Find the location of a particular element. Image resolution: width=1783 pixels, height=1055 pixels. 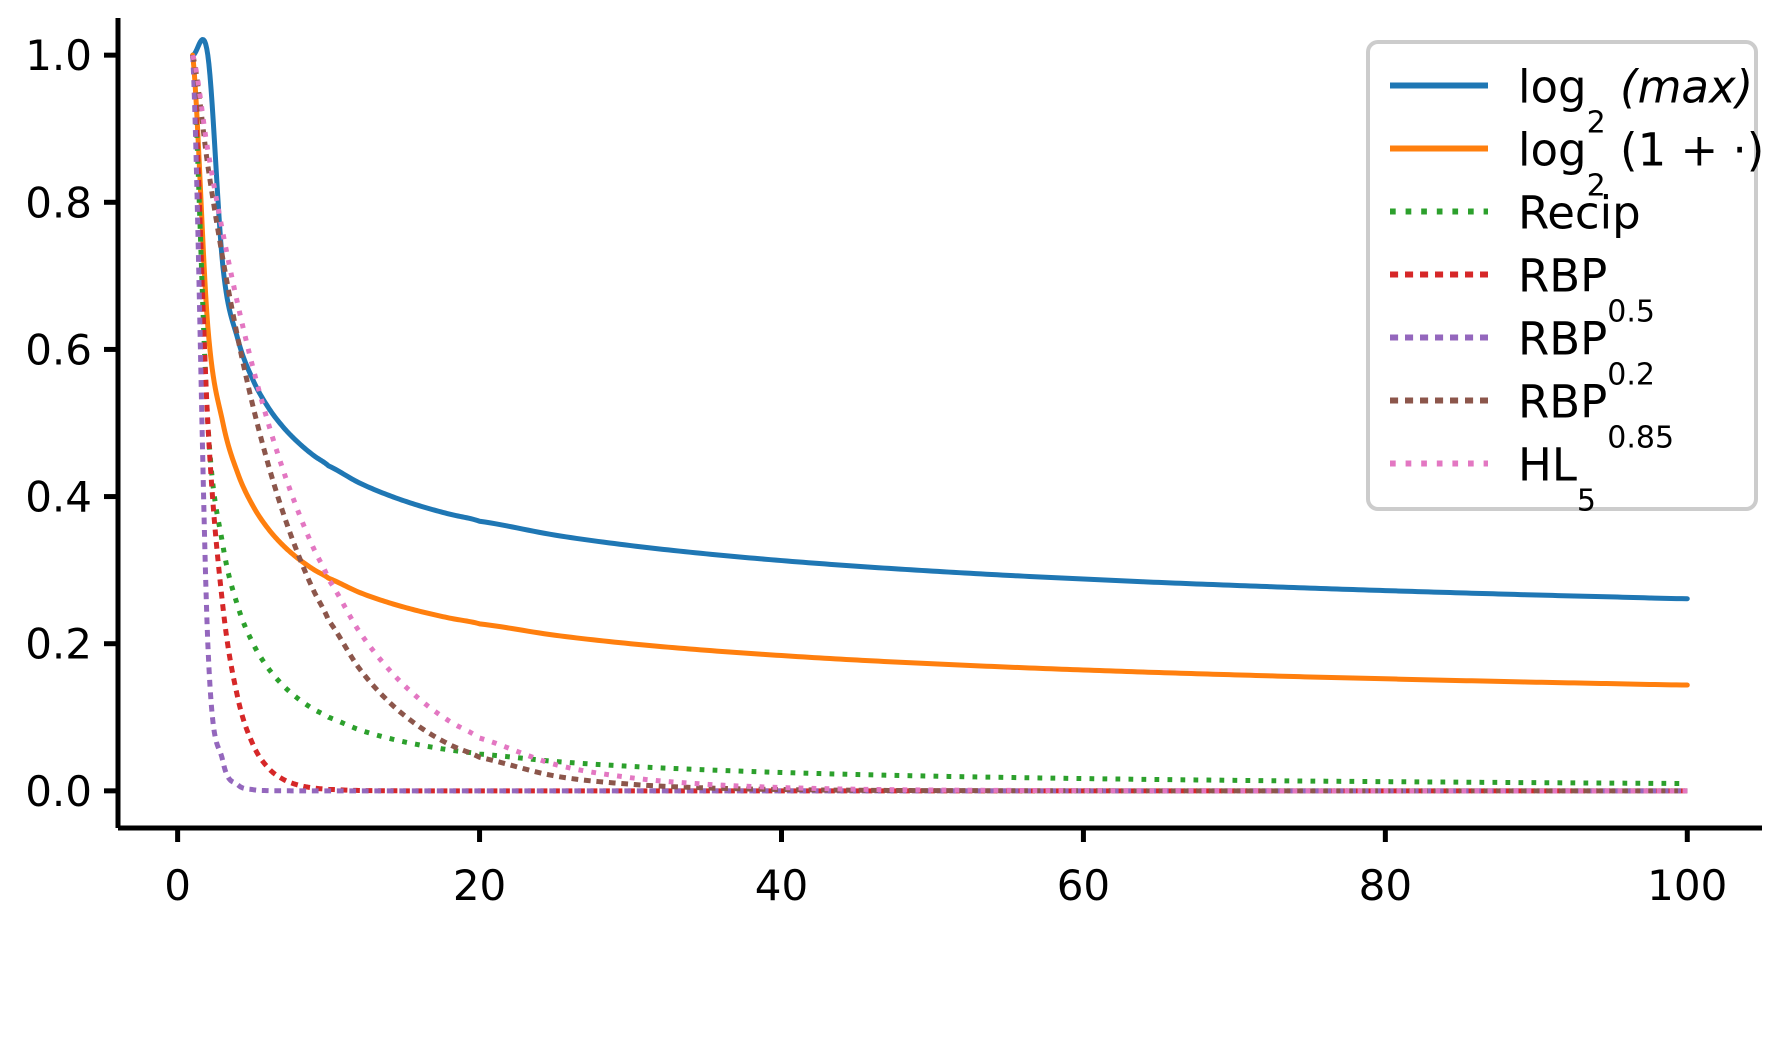

legend-label-7: HL5 is located at coordinates (1557, 479).